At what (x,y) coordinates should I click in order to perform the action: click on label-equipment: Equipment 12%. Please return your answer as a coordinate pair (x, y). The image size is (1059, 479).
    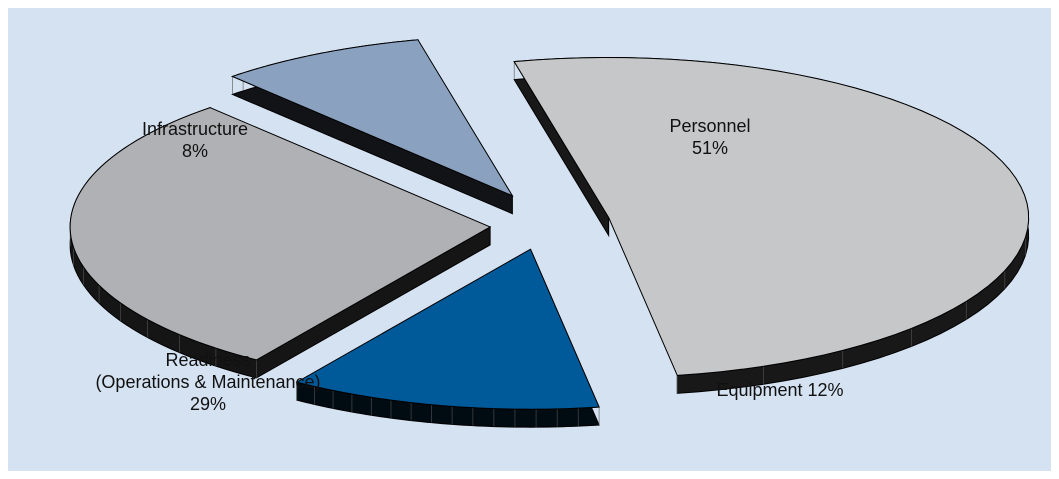
    Looking at the image, I should click on (780, 390).